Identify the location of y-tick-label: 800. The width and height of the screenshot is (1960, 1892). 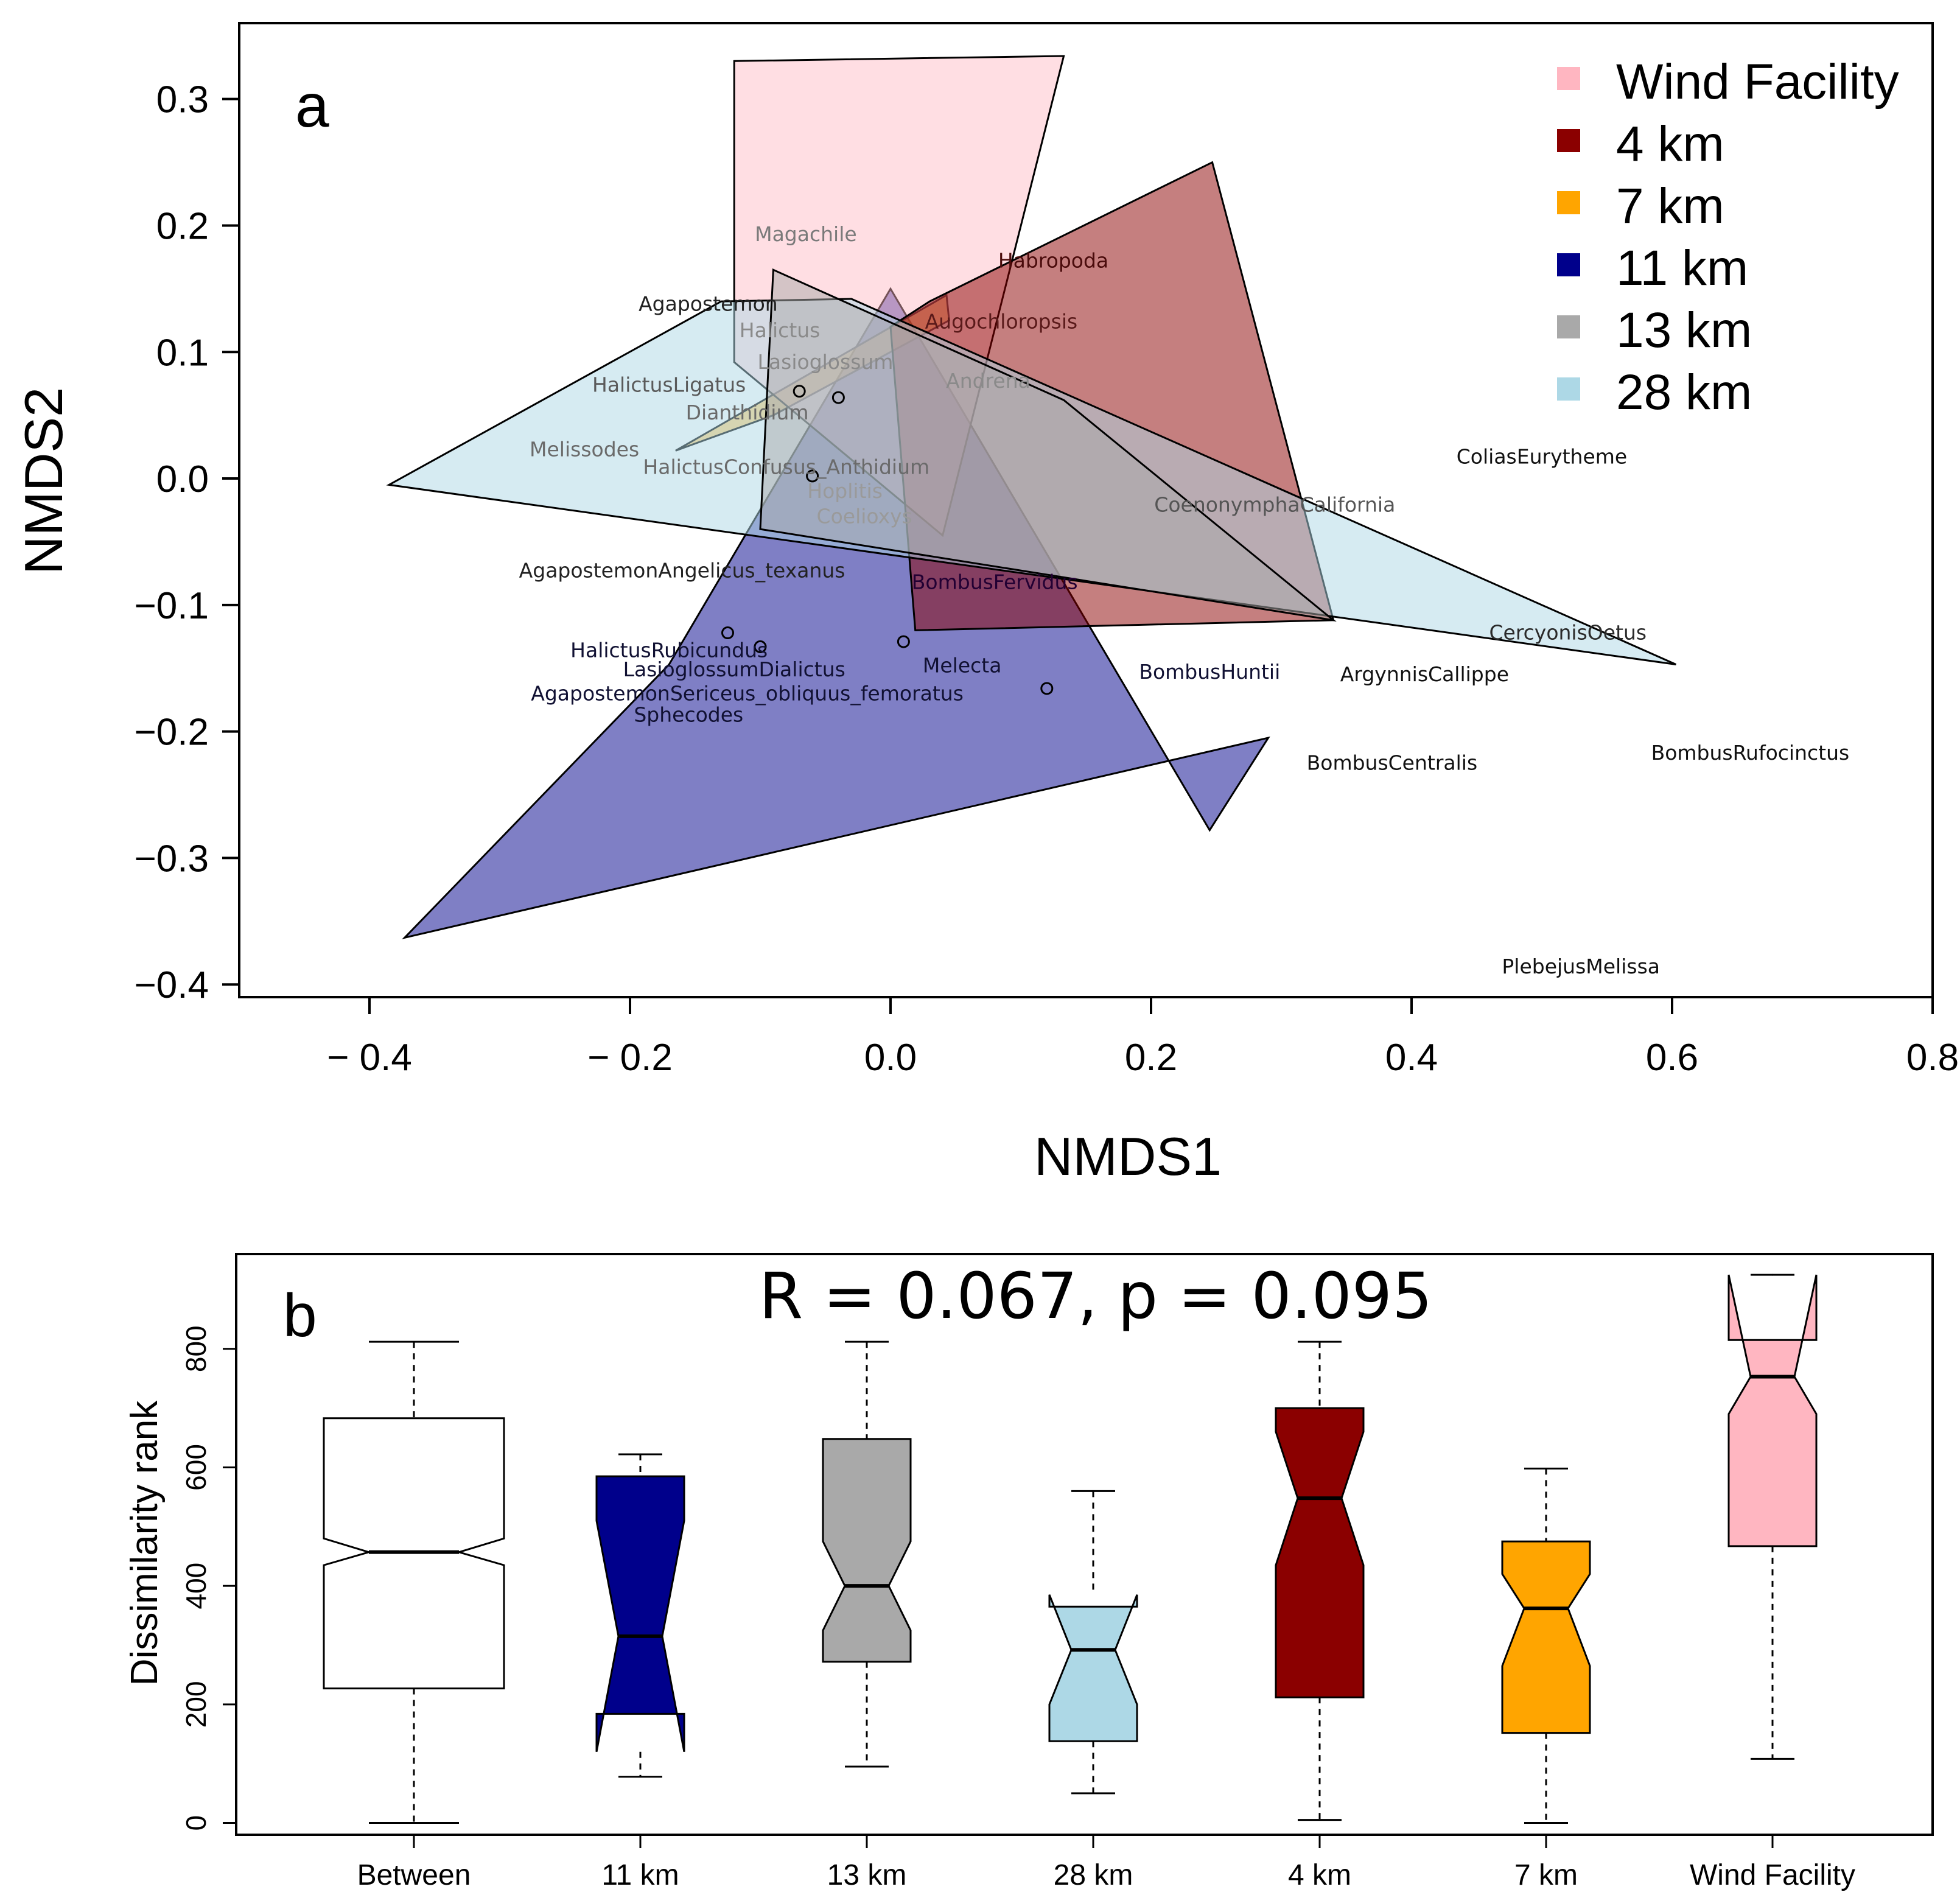
(196, 1348).